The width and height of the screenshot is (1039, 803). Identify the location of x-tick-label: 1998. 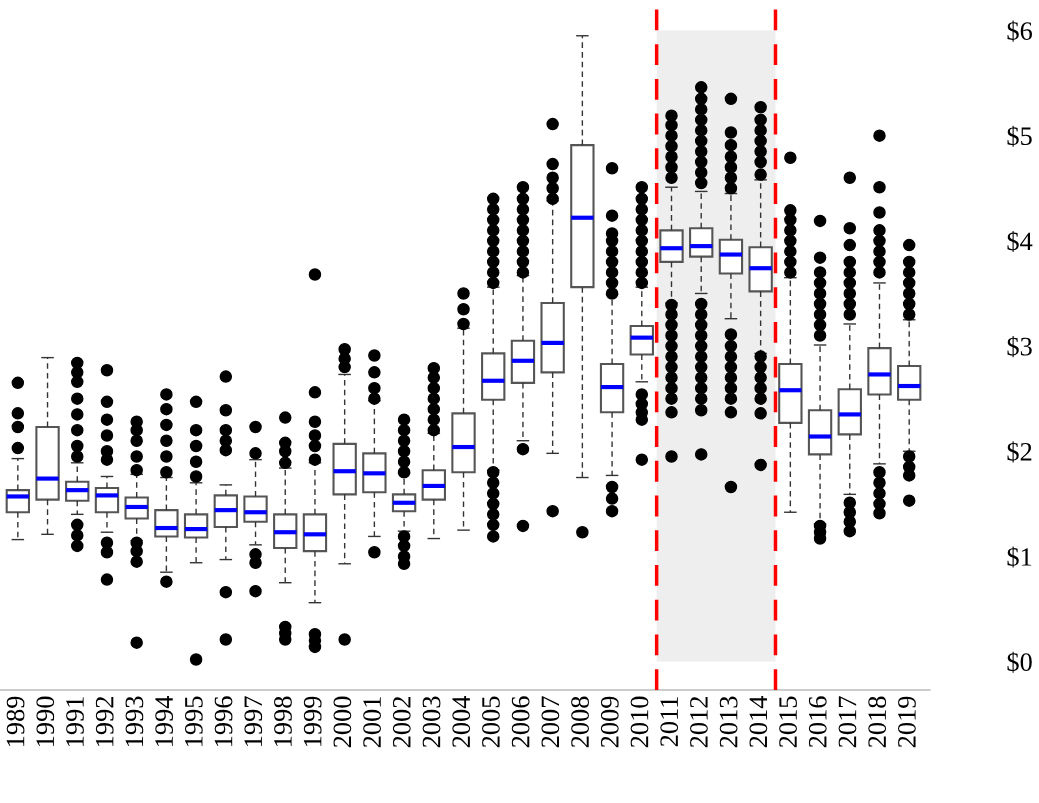
(283, 721).